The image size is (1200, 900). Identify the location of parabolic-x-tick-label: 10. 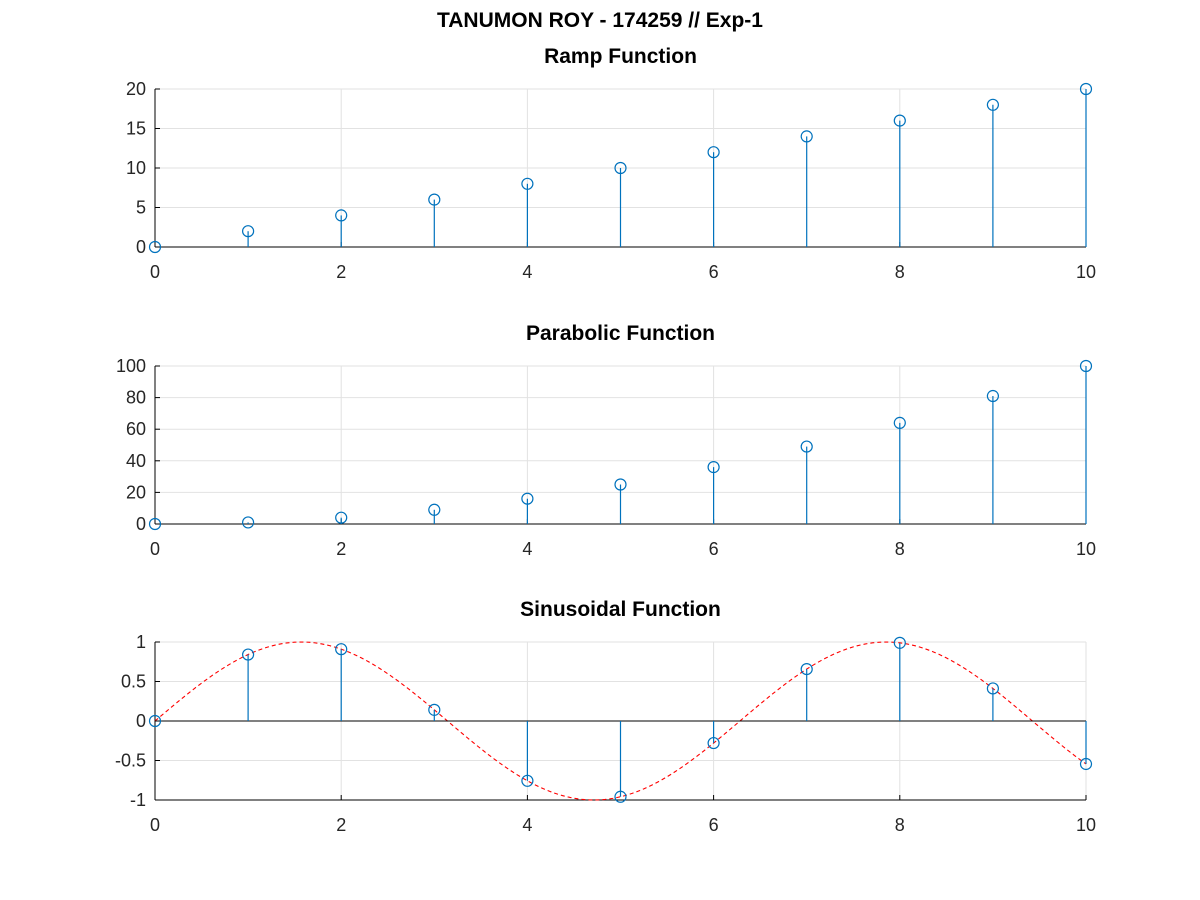
(1086, 549).